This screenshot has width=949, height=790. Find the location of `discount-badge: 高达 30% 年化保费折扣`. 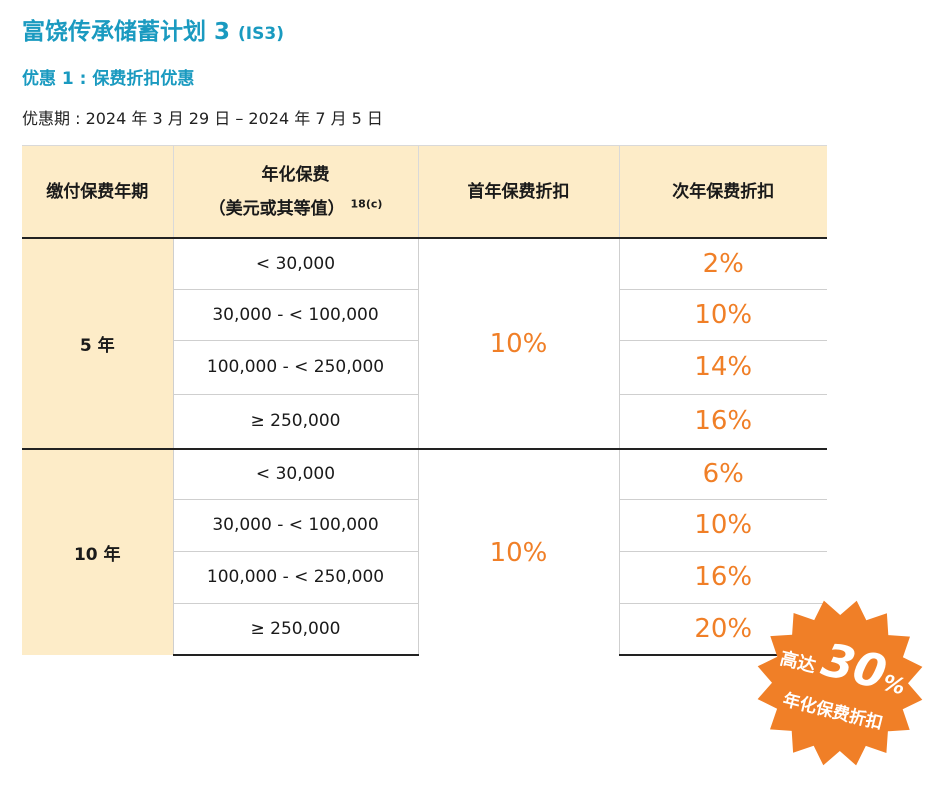

discount-badge: 高达 30% 年化保费折扣 is located at coordinates (840, 683).